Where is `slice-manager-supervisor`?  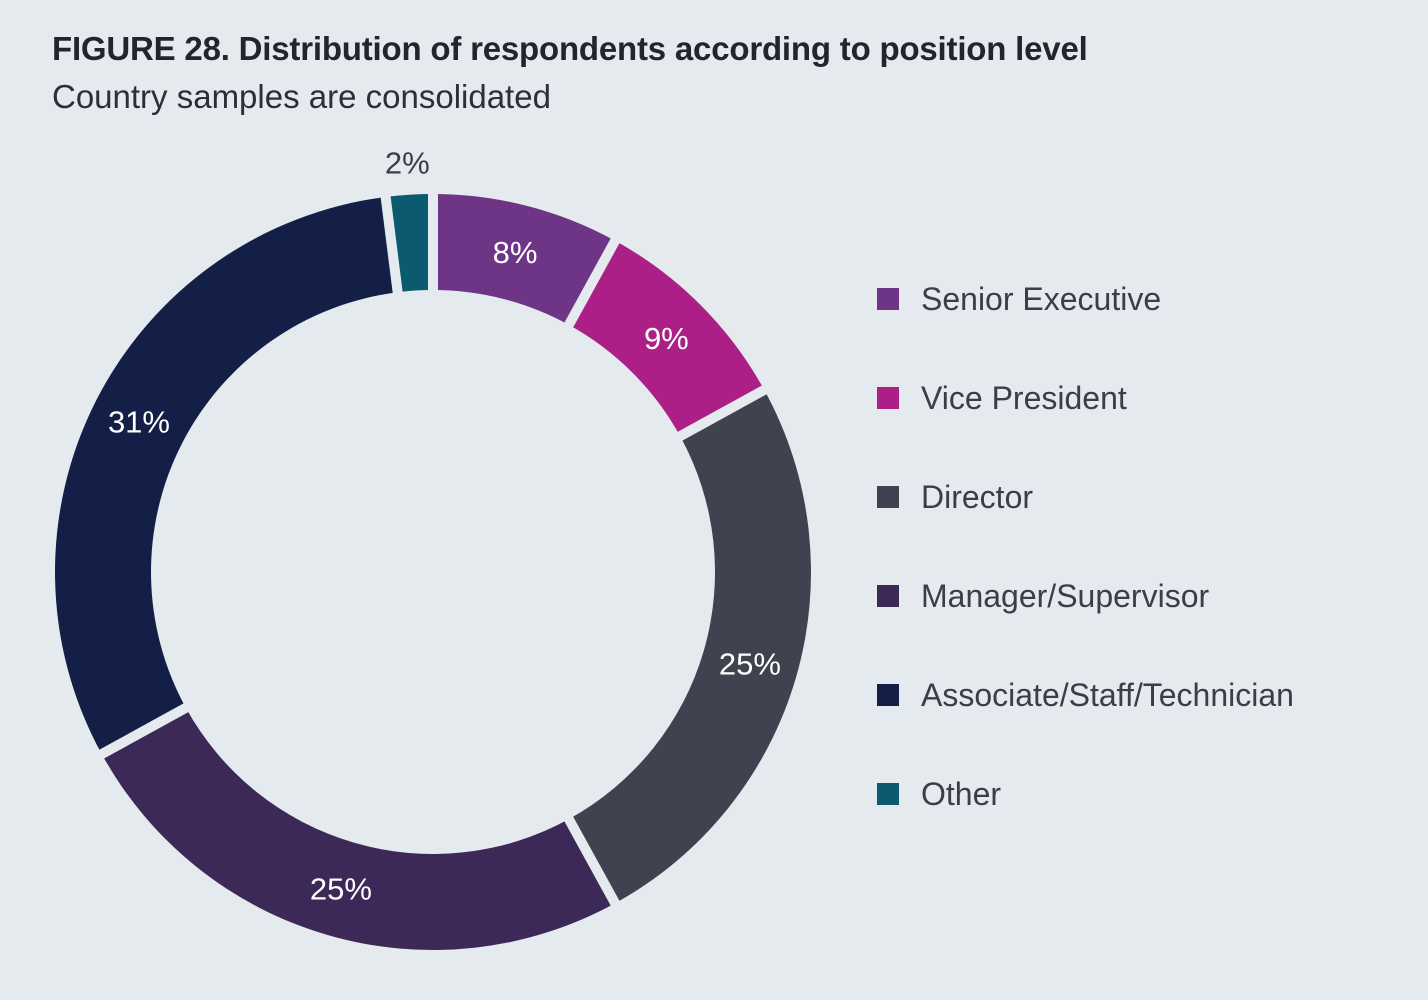
slice-manager-supervisor is located at coordinates (358, 828).